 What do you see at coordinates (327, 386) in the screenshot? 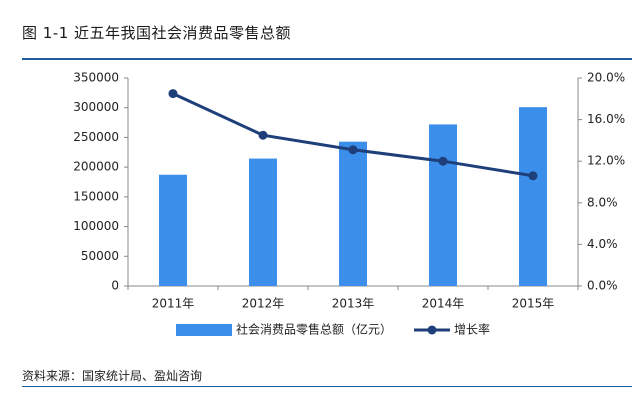
I see `bottom-divider` at bounding box center [327, 386].